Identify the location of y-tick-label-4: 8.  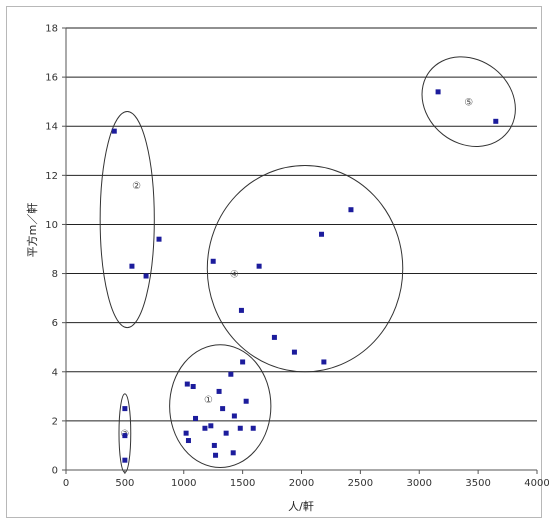
(55, 274).